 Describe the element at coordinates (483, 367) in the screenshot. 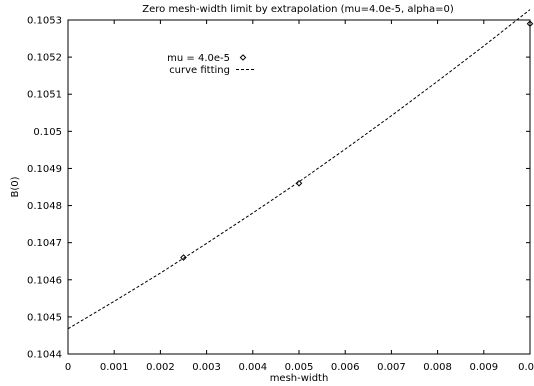

I see `x-tick-label: 0.009` at that location.